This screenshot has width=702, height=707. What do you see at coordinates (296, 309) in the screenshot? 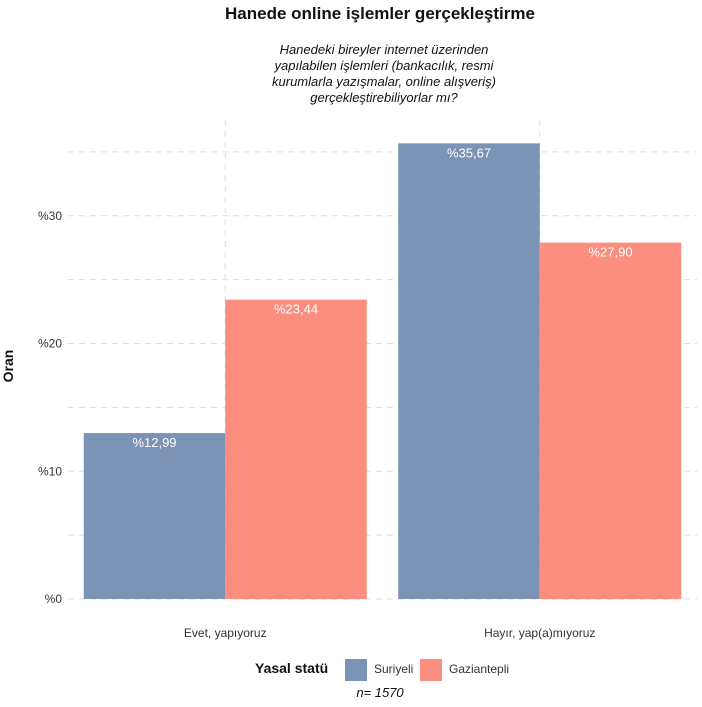
I see `bar-value-label: %23,44` at bounding box center [296, 309].